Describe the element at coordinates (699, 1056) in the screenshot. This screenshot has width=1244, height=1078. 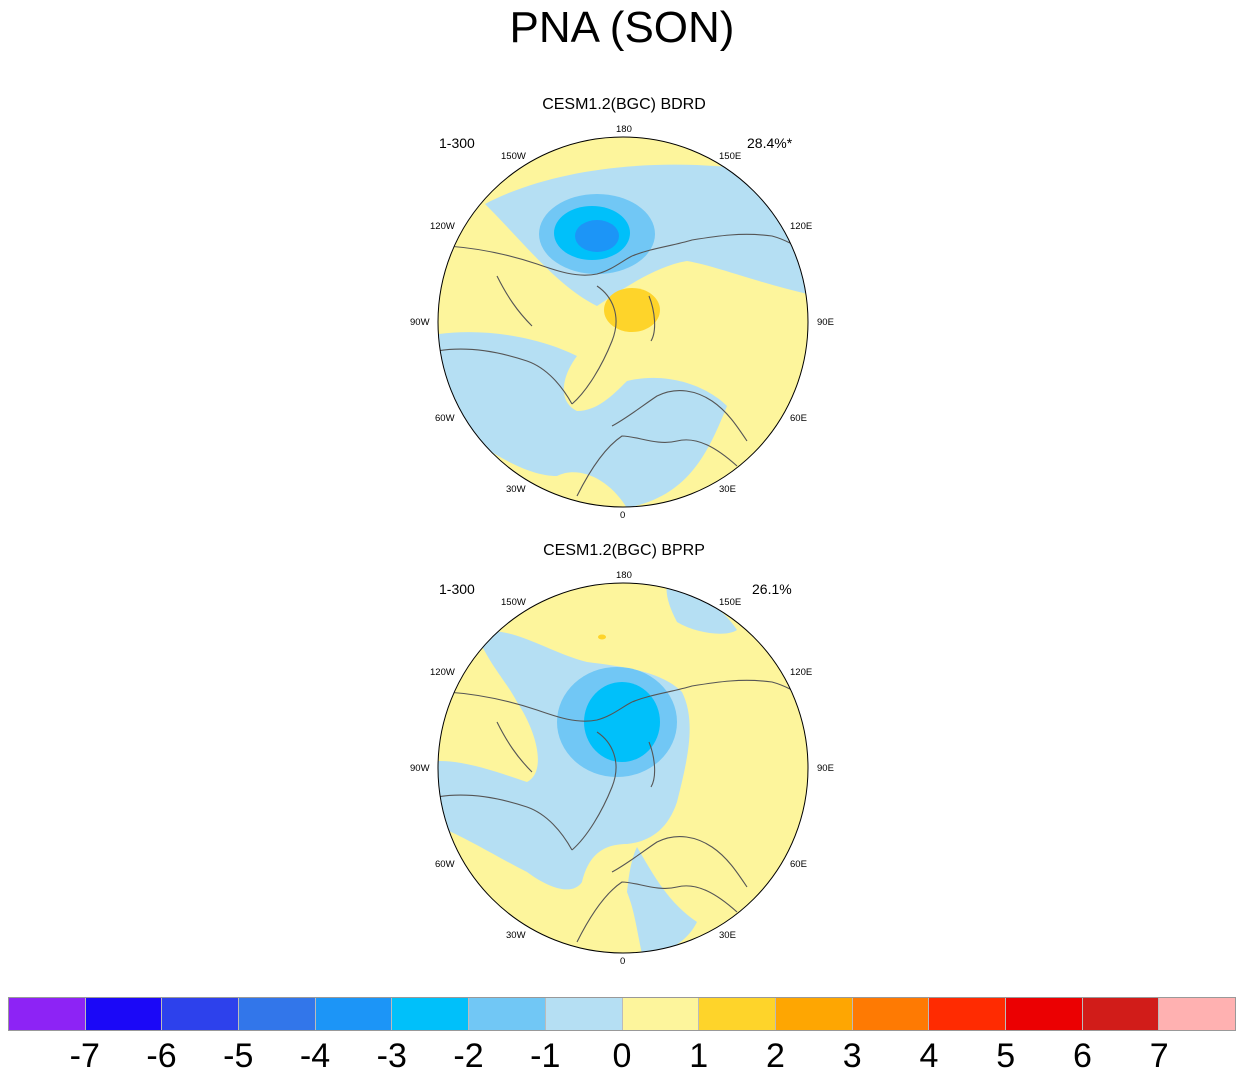
I see `colorbar-tick-label: 1` at that location.